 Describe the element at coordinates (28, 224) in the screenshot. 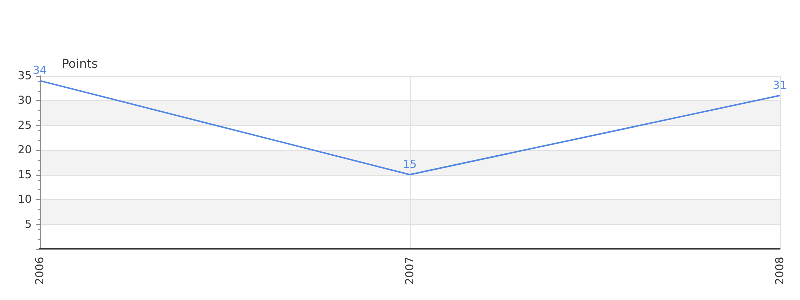

I see `y-tick-label: 5` at that location.